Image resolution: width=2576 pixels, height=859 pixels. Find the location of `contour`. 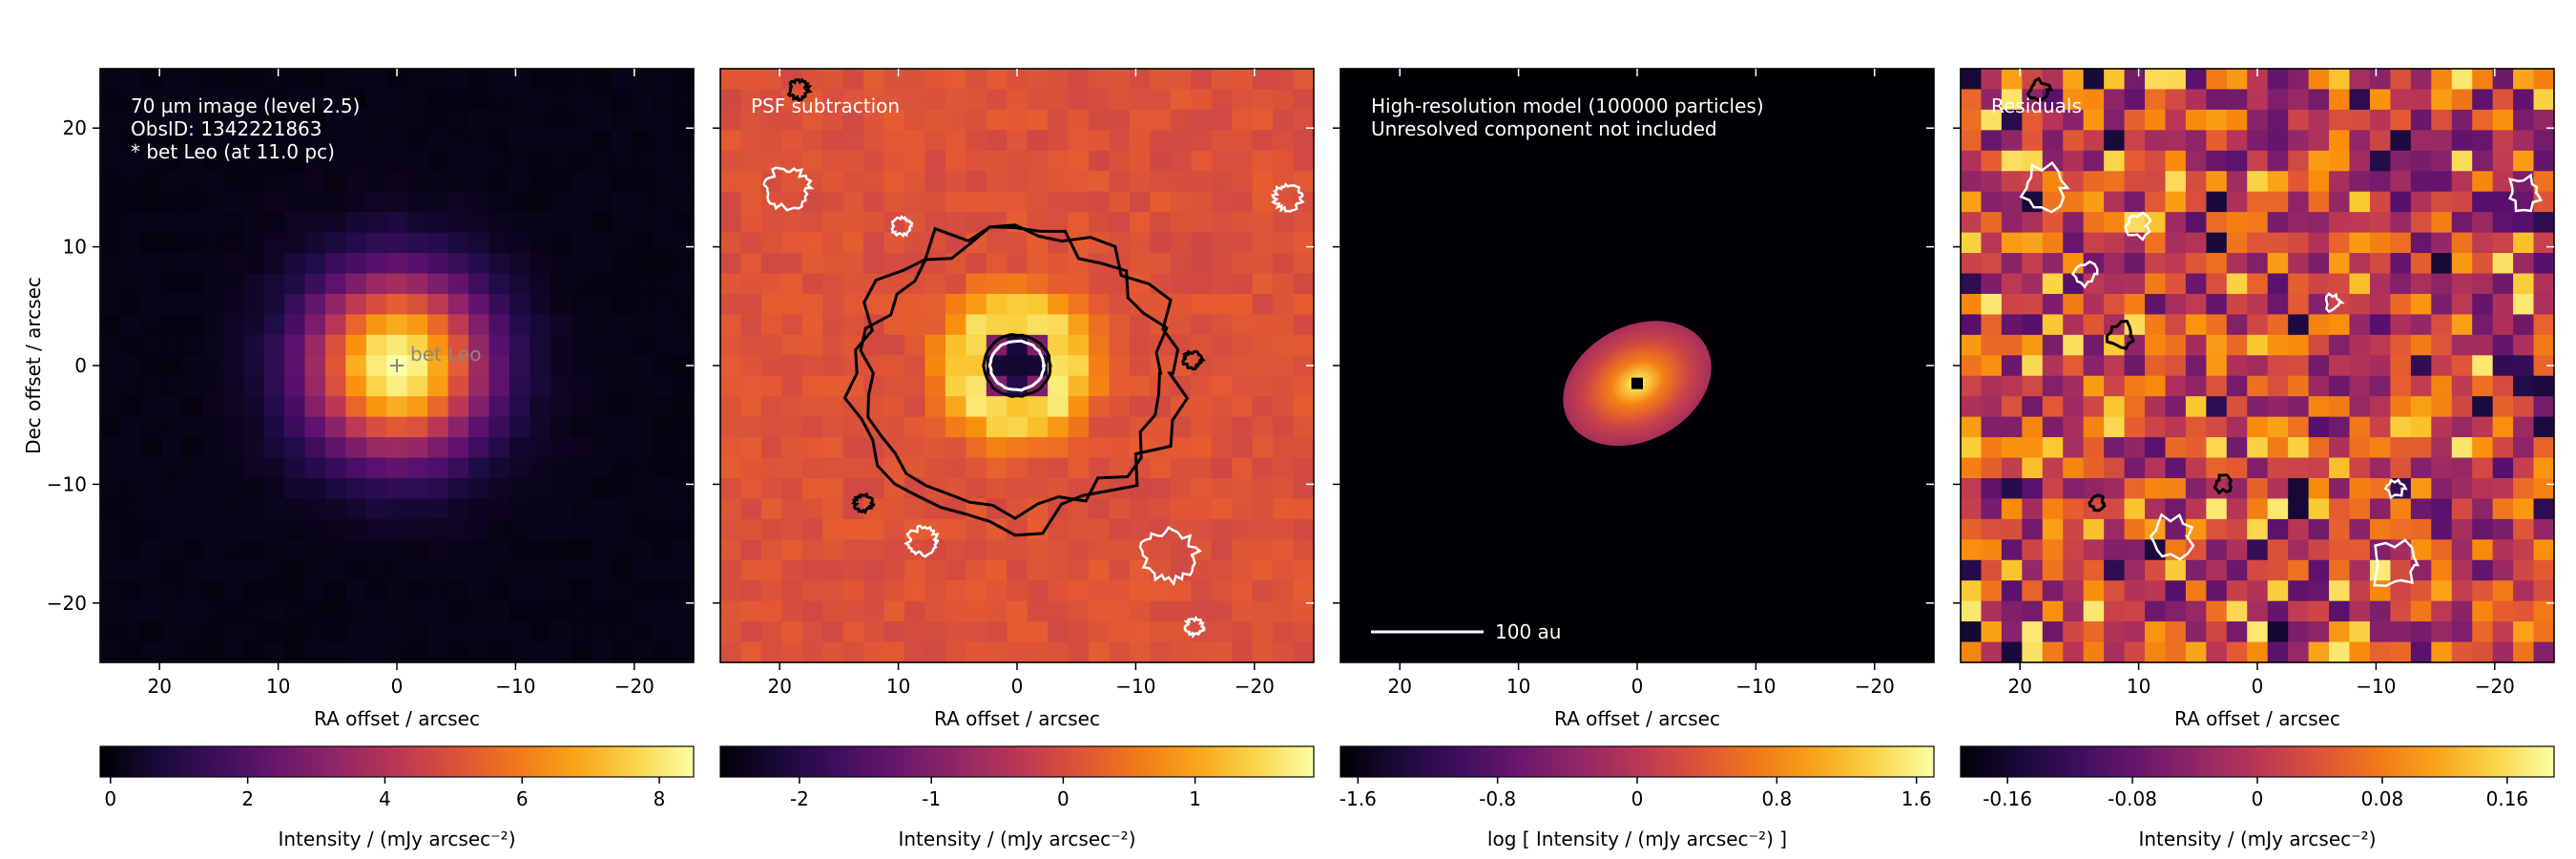

contour is located at coordinates (1170, 556).